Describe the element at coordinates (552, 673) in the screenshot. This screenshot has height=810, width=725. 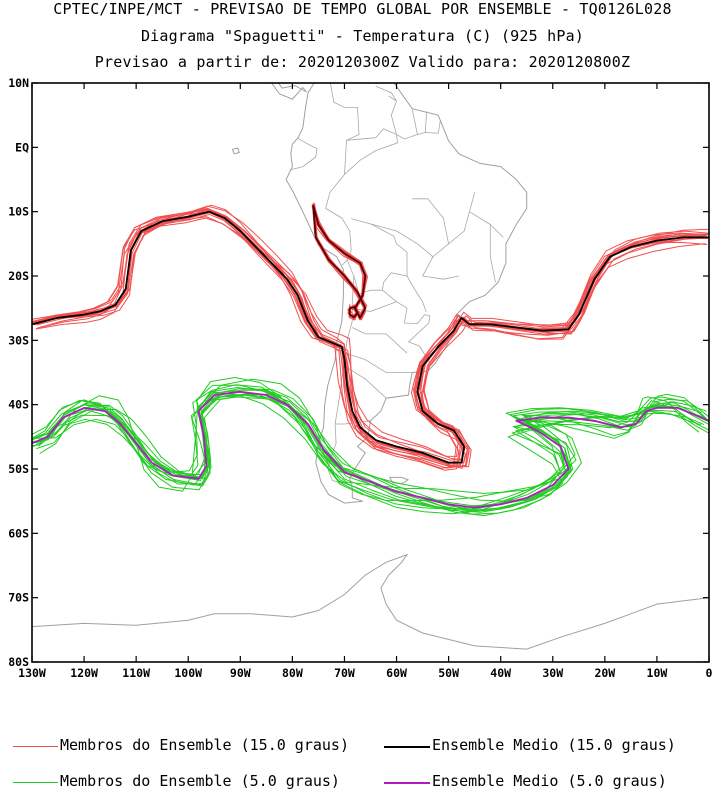
I see `x-tick-label: 30W` at that location.